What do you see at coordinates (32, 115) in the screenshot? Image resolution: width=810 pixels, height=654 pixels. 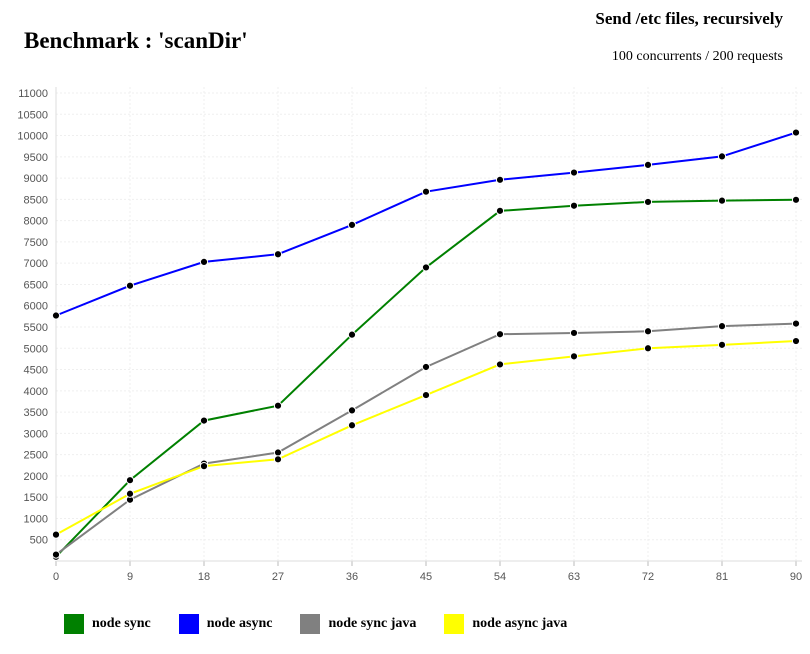 I see `y-tick-label: 10500` at bounding box center [32, 115].